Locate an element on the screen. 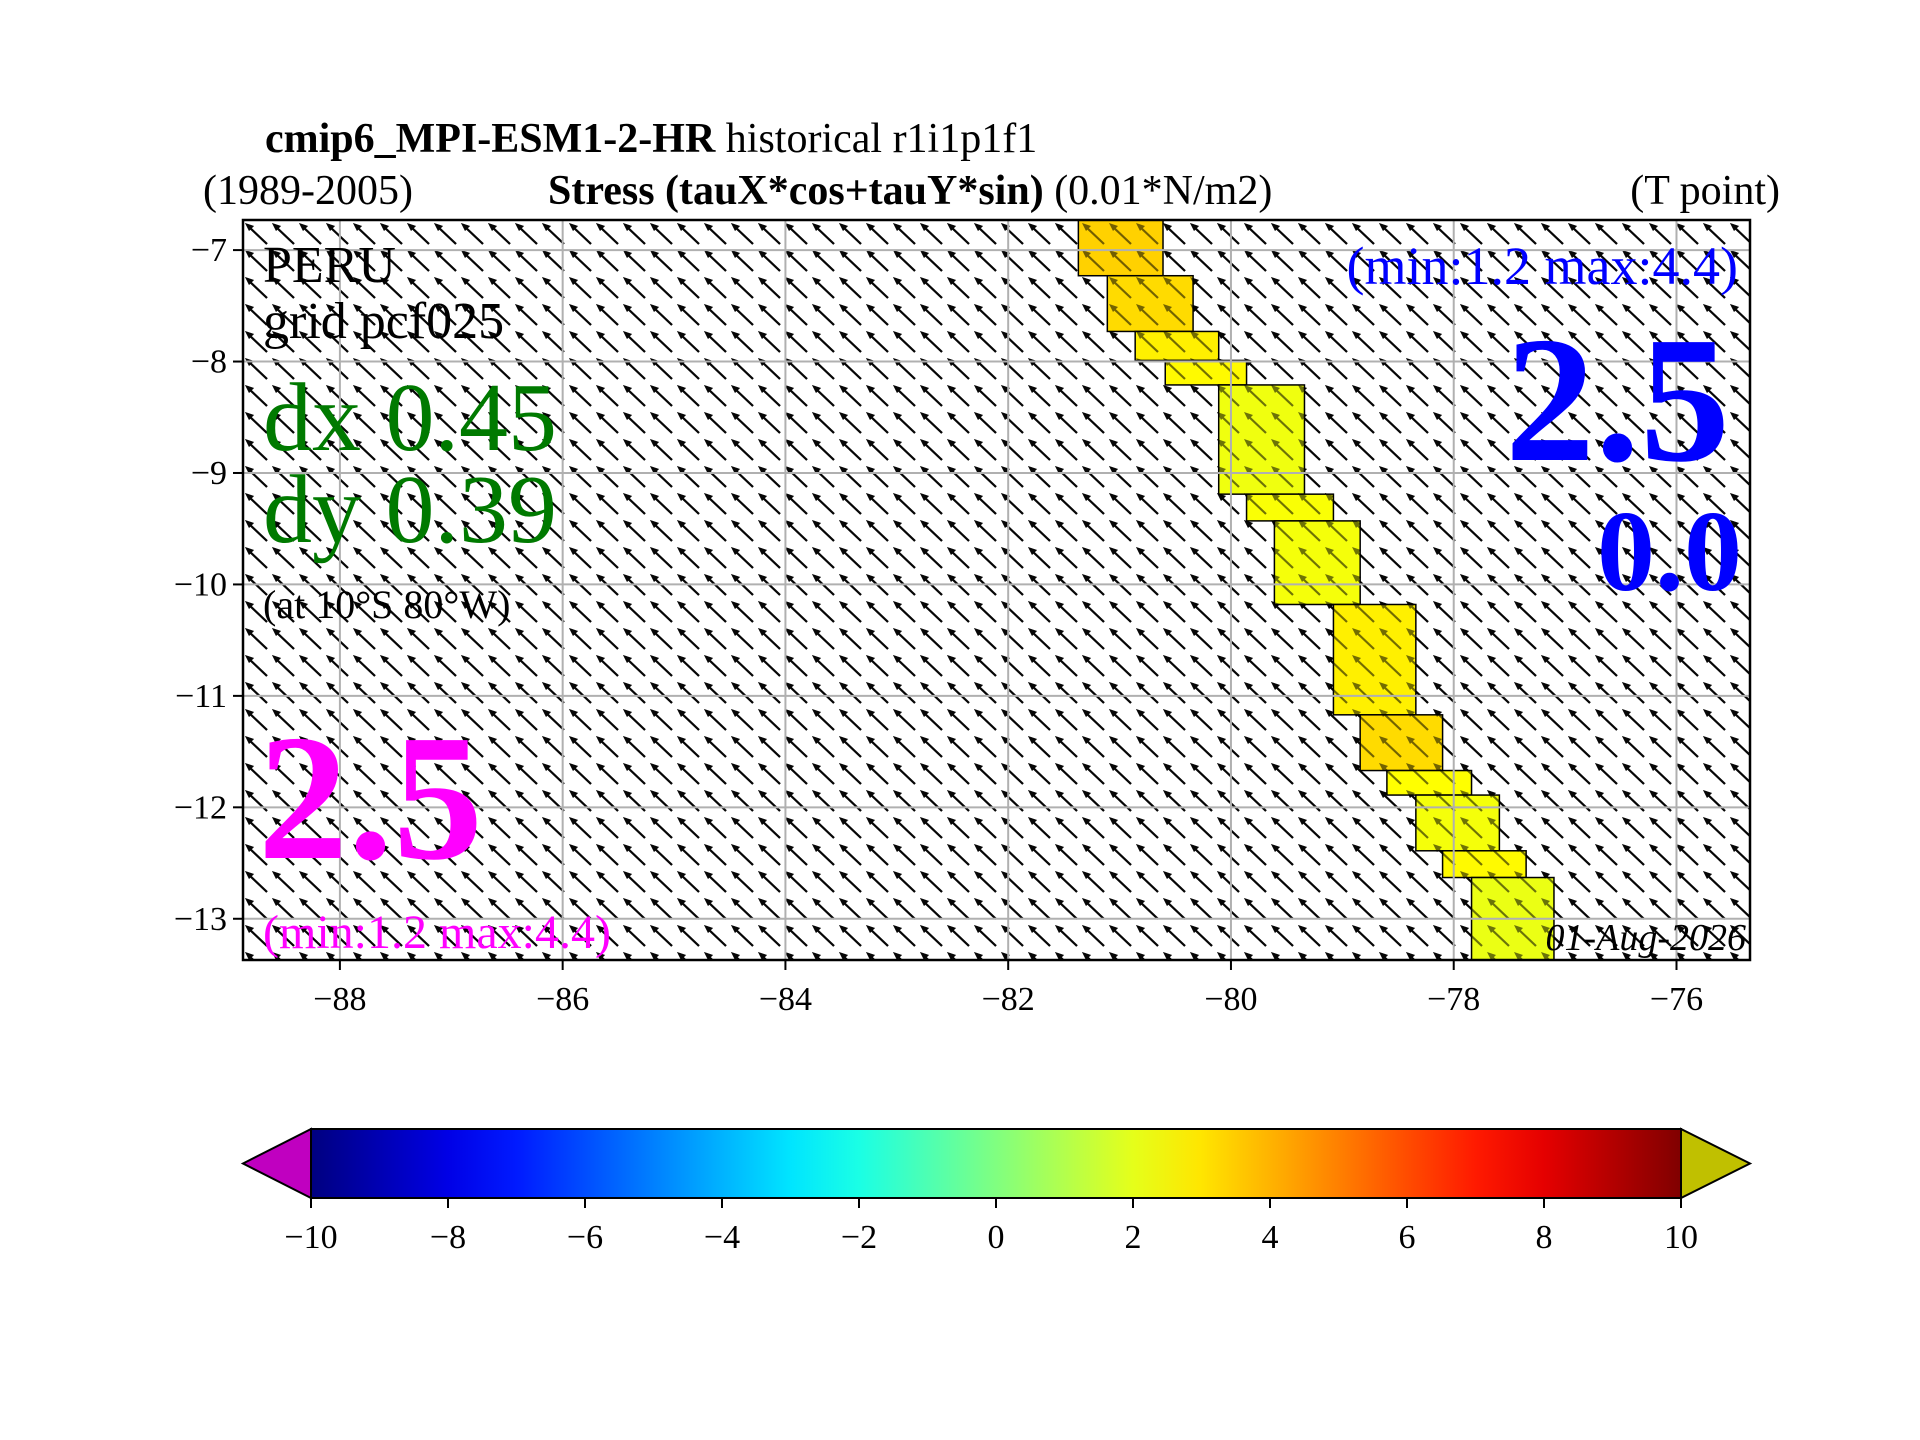 This screenshot has width=1920, height=1440. x-tick-label: −88 is located at coordinates (339, 999).